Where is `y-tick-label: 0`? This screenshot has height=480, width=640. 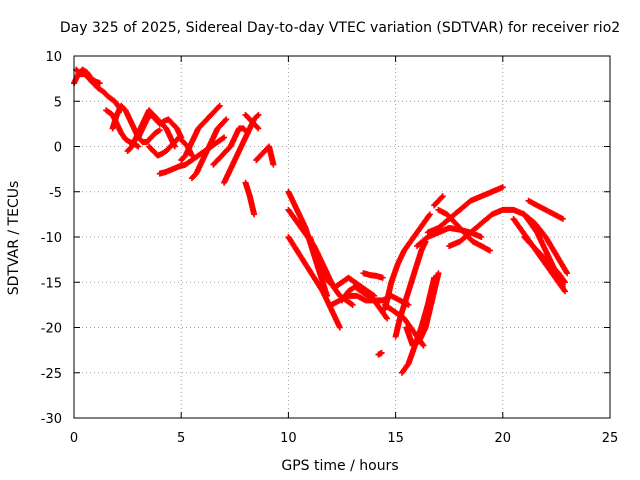 y-tick-label: 0 is located at coordinates (58, 148).